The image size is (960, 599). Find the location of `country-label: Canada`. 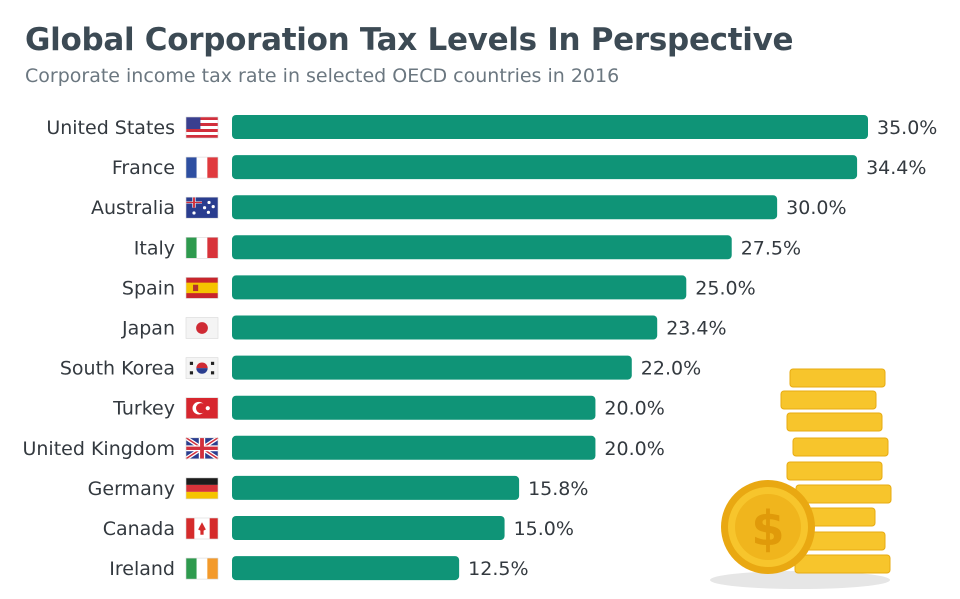

country-label: Canada is located at coordinates (139, 529).